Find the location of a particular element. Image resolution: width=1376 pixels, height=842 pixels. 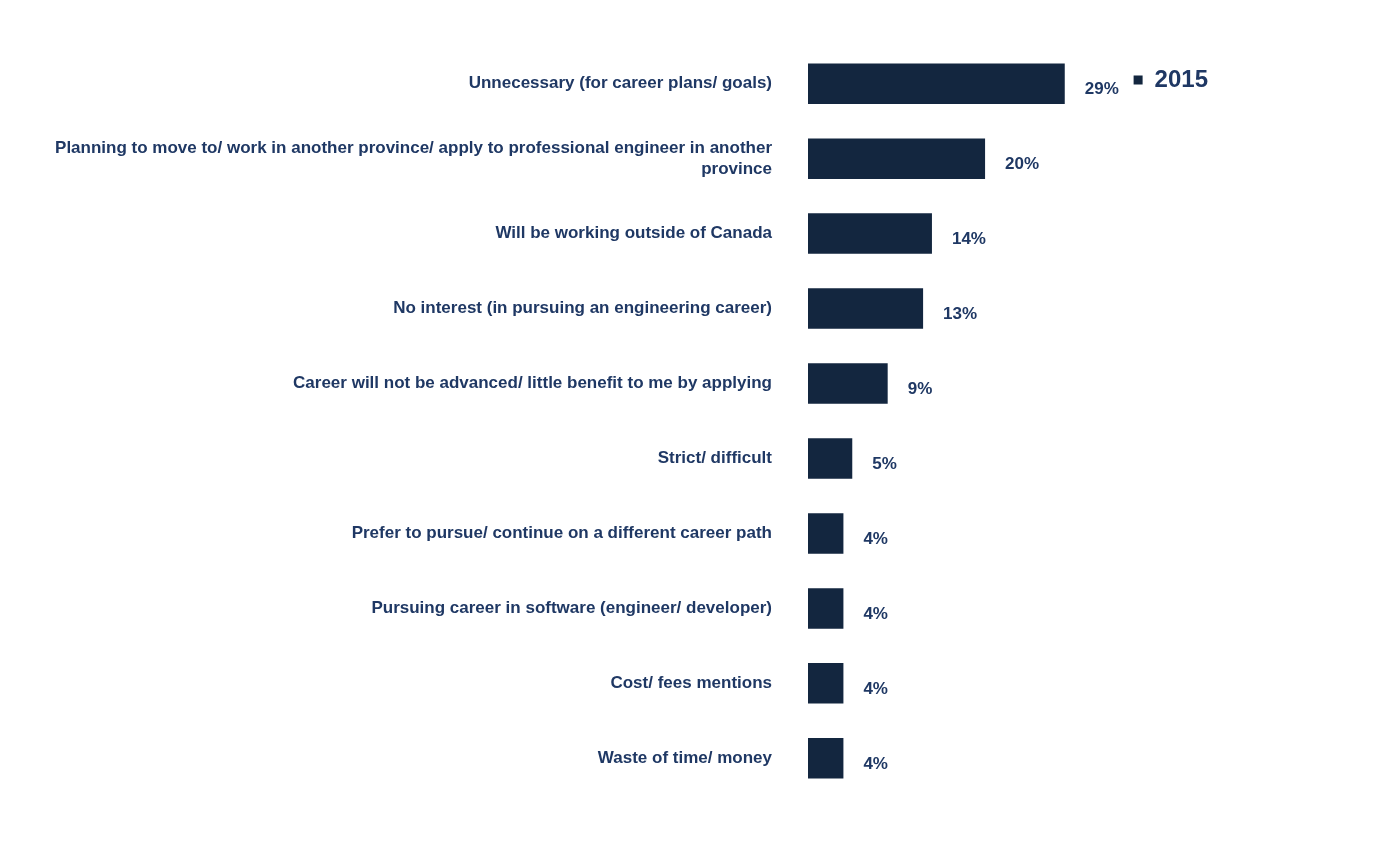

data-label: 29% is located at coordinates (1101, 89).